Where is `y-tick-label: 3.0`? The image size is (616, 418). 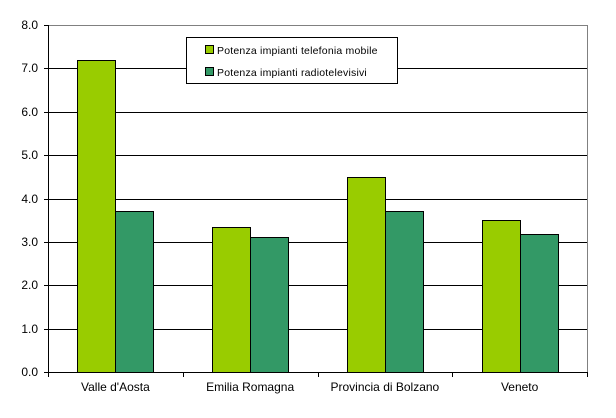 y-tick-label: 3.0 is located at coordinates (29, 241).